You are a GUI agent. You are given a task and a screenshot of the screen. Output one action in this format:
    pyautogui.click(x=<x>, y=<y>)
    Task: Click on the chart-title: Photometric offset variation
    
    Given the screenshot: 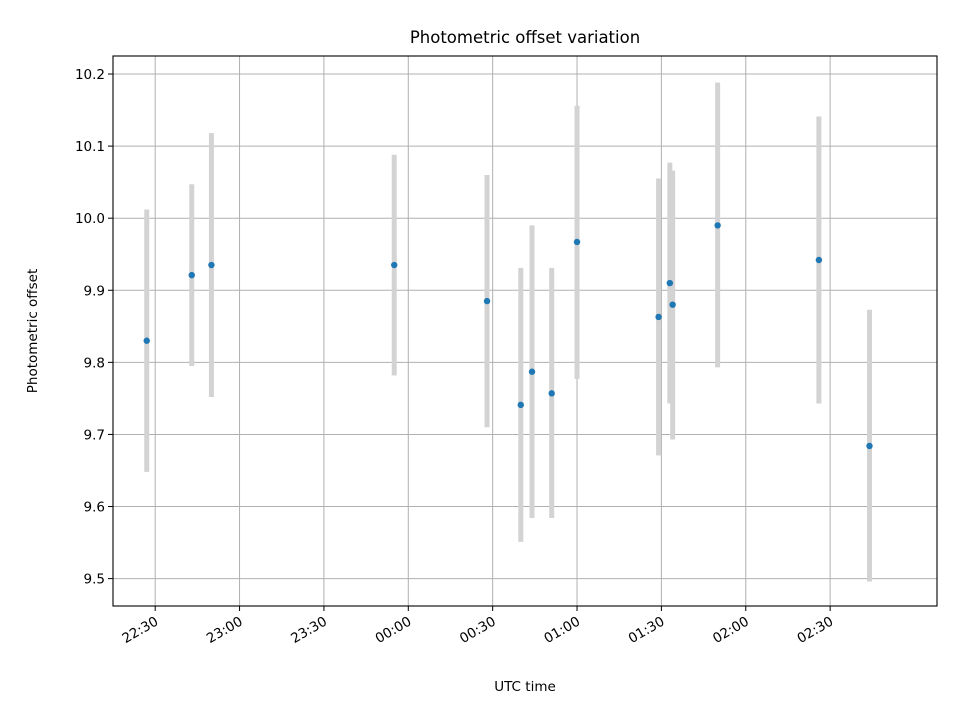 What is the action you would take?
    pyautogui.click(x=525, y=37)
    